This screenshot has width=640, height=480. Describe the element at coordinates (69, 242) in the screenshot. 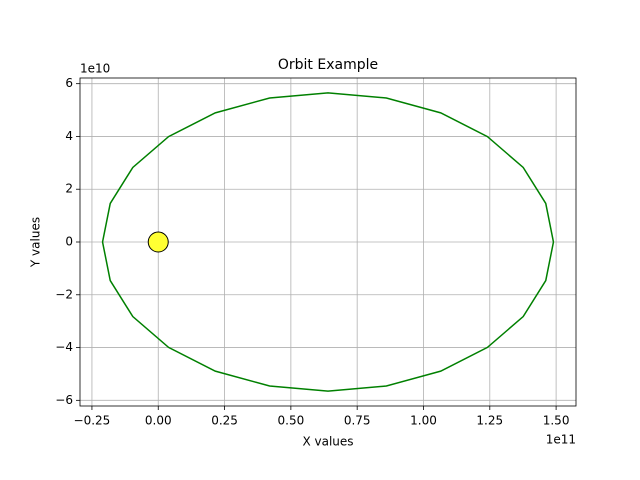

I see `y-tick-label: 0` at that location.